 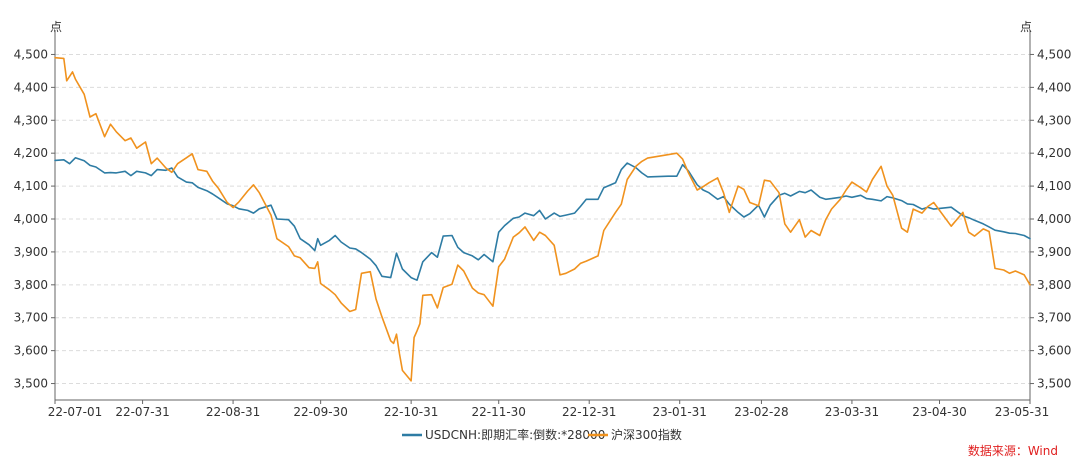 What do you see at coordinates (761, 412) in the screenshot?
I see `x-tick-label: 23-02-28` at bounding box center [761, 412].